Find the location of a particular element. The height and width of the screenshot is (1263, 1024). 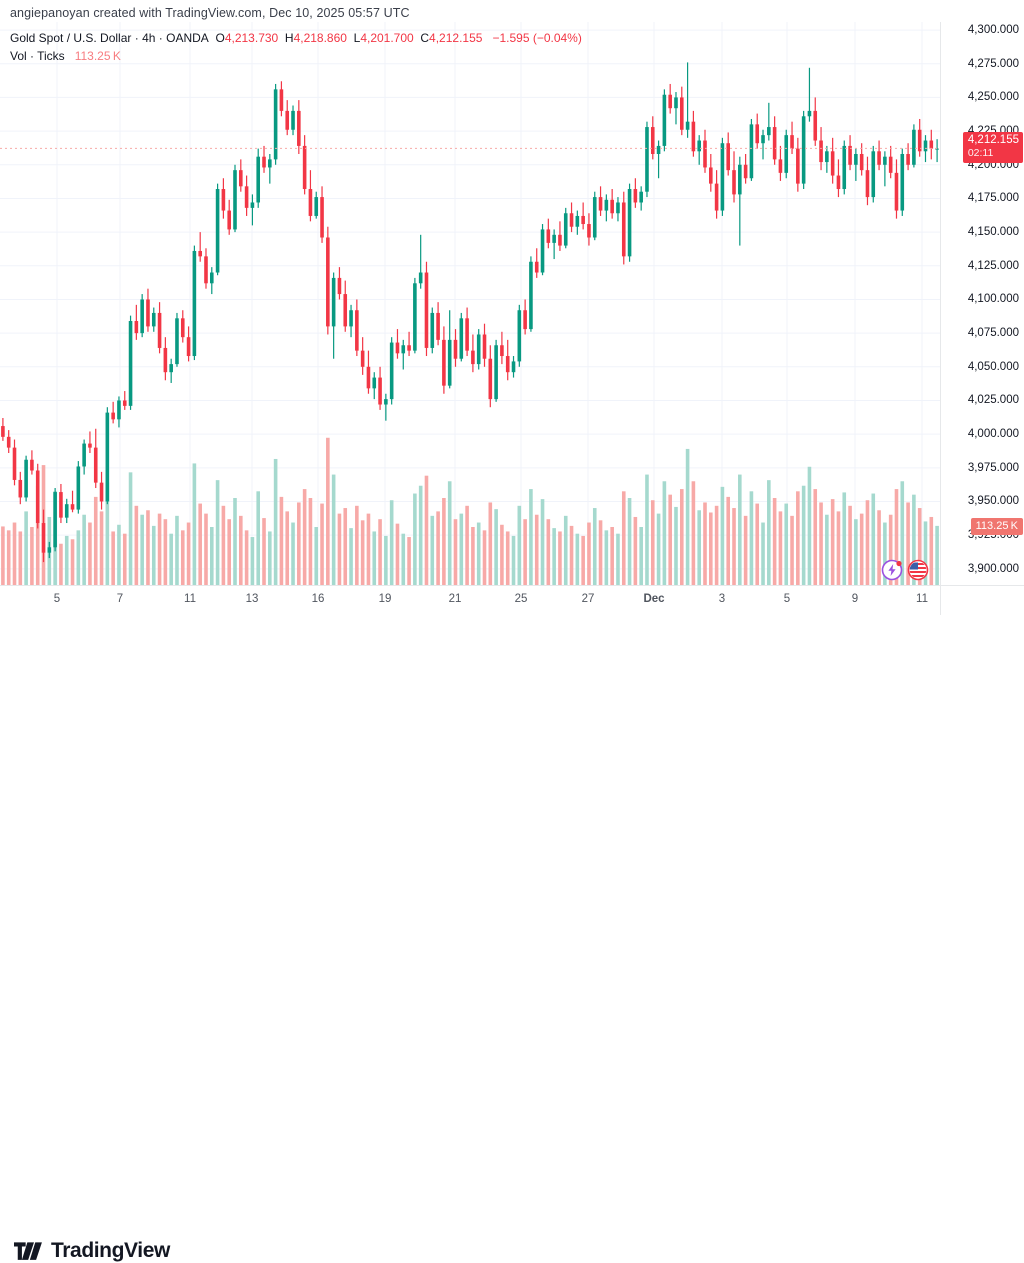

price-axis-tick: 4,175.000 is located at coordinates (993, 198).